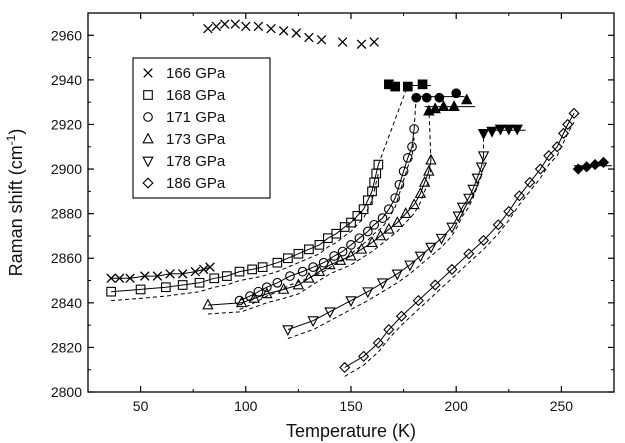 This screenshot has height=443, width=625. What do you see at coordinates (66, 124) in the screenshot?
I see `y-tick-label: 2920` at bounding box center [66, 124].